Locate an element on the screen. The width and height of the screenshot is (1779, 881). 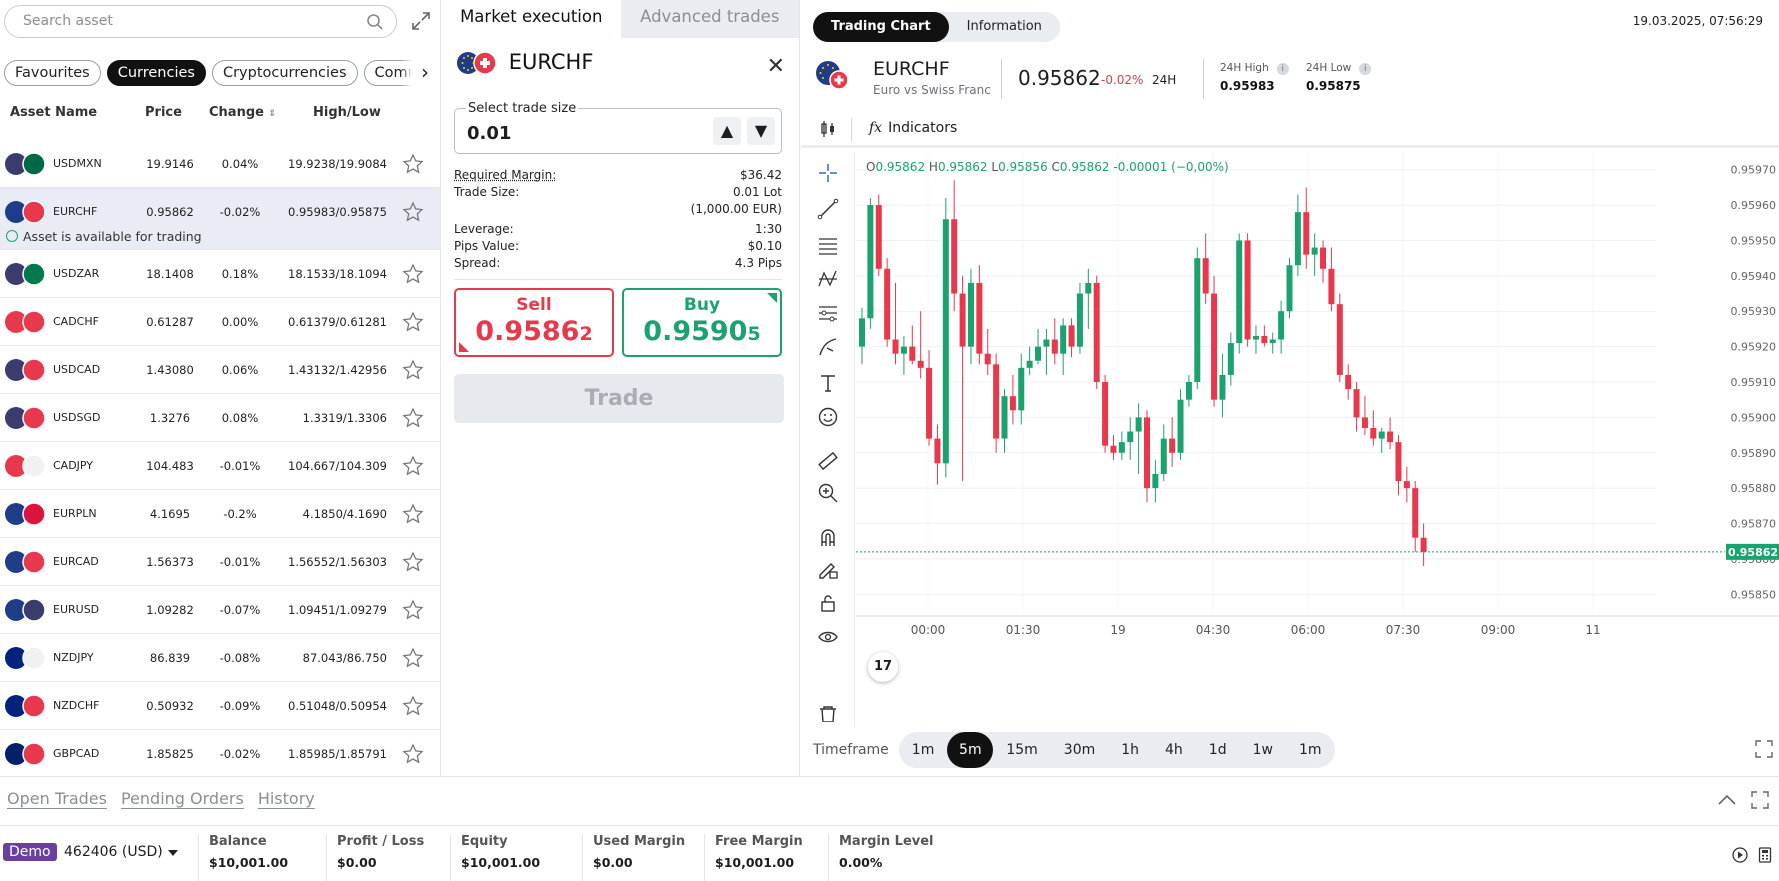
table-row: USDZAR 18.1408 0.18% 18.1533/18.1094 is located at coordinates (220, 274).